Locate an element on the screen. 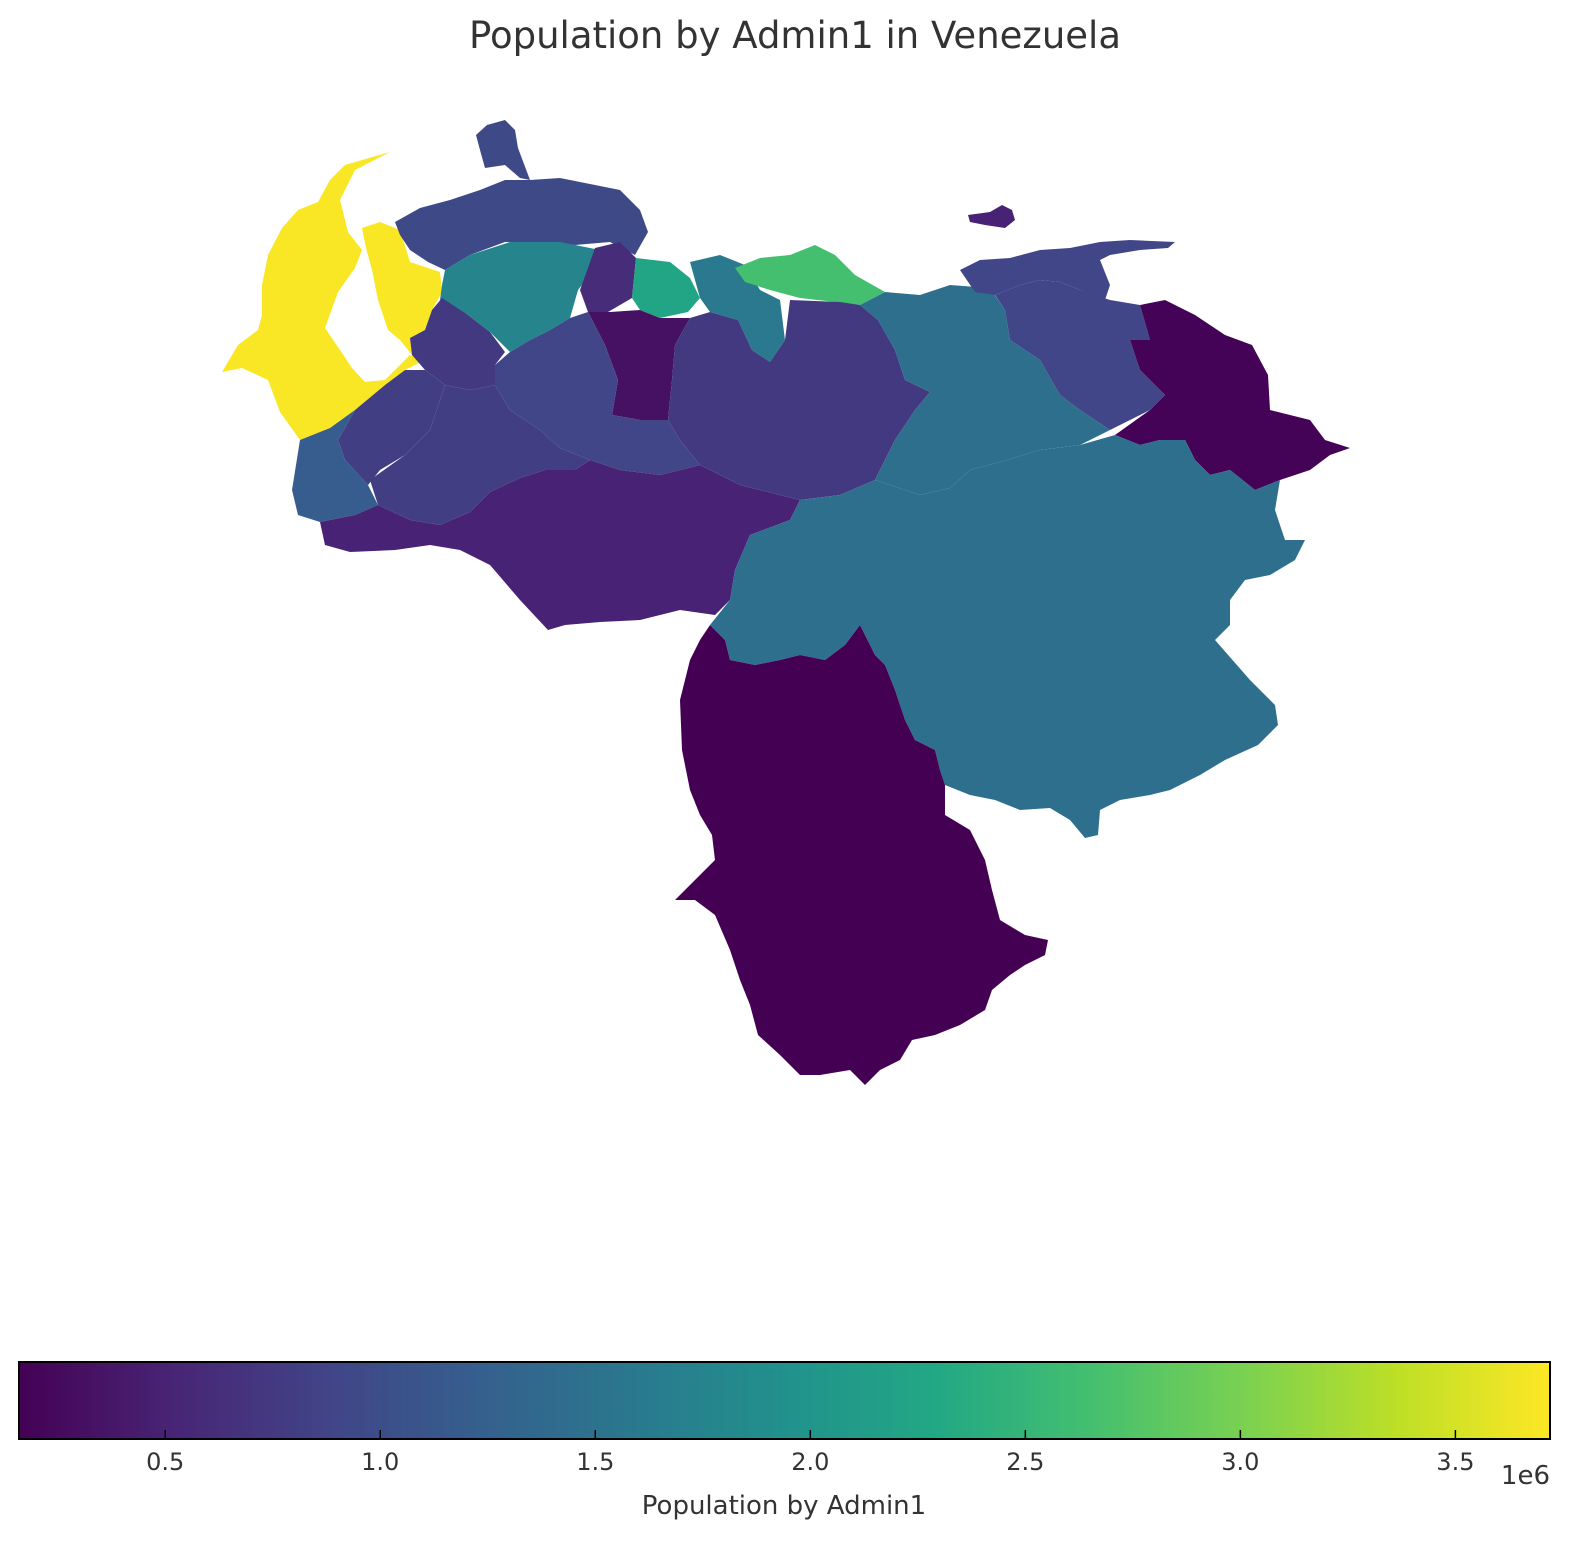  colorbar-ticks: 0.5 1.0 1.5 2.0 2.5 3.0 3.5 is located at coordinates (810, 1453).